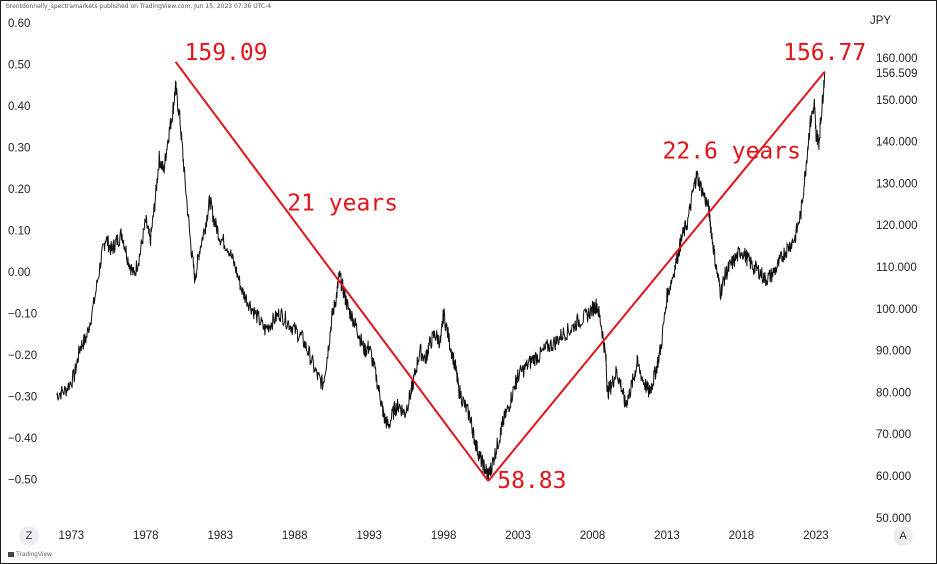 This screenshot has width=937, height=564. Describe the element at coordinates (732, 151) in the screenshot. I see `annotation-label: 22.6 years` at that location.